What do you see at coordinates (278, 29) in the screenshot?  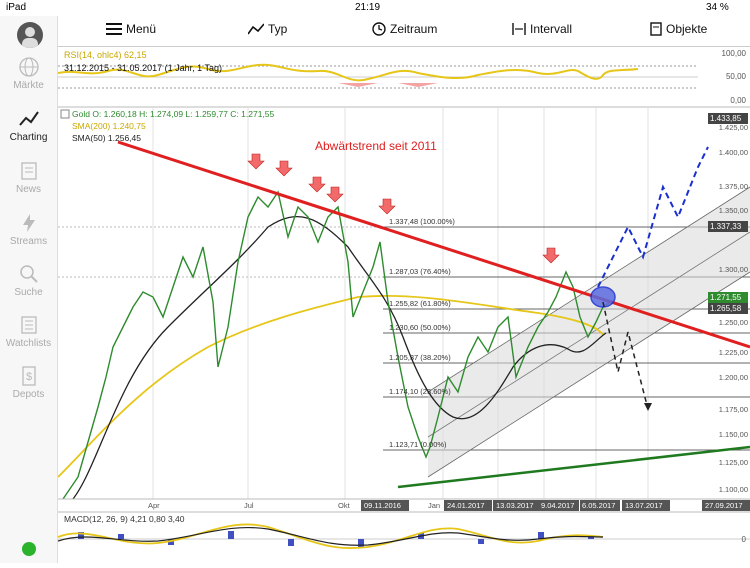 I see `type-label: Typ` at bounding box center [278, 29].